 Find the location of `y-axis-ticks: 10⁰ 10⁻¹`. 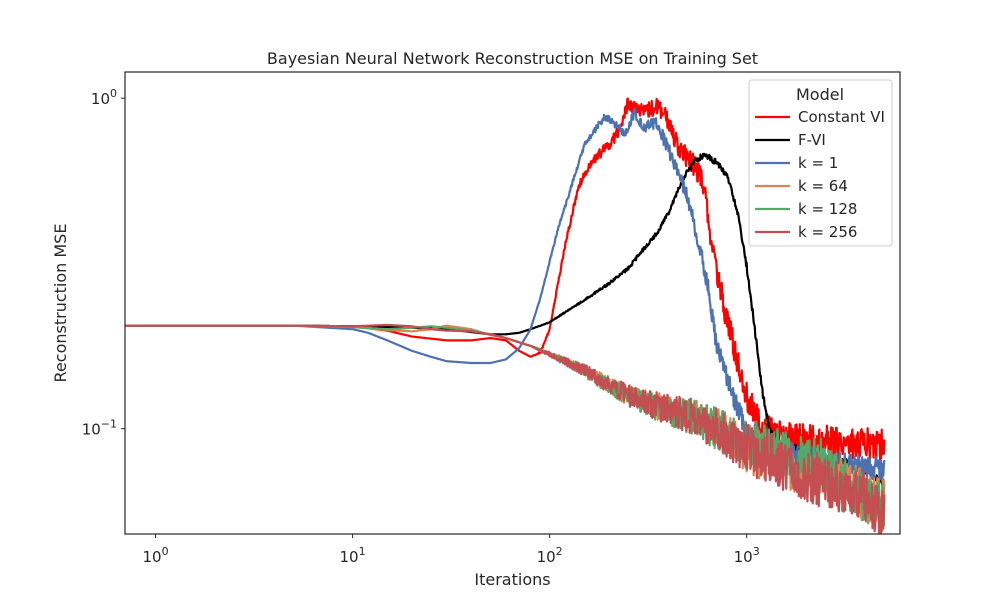

y-axis-ticks: 10⁰ 10⁻¹ is located at coordinates (103, 263).